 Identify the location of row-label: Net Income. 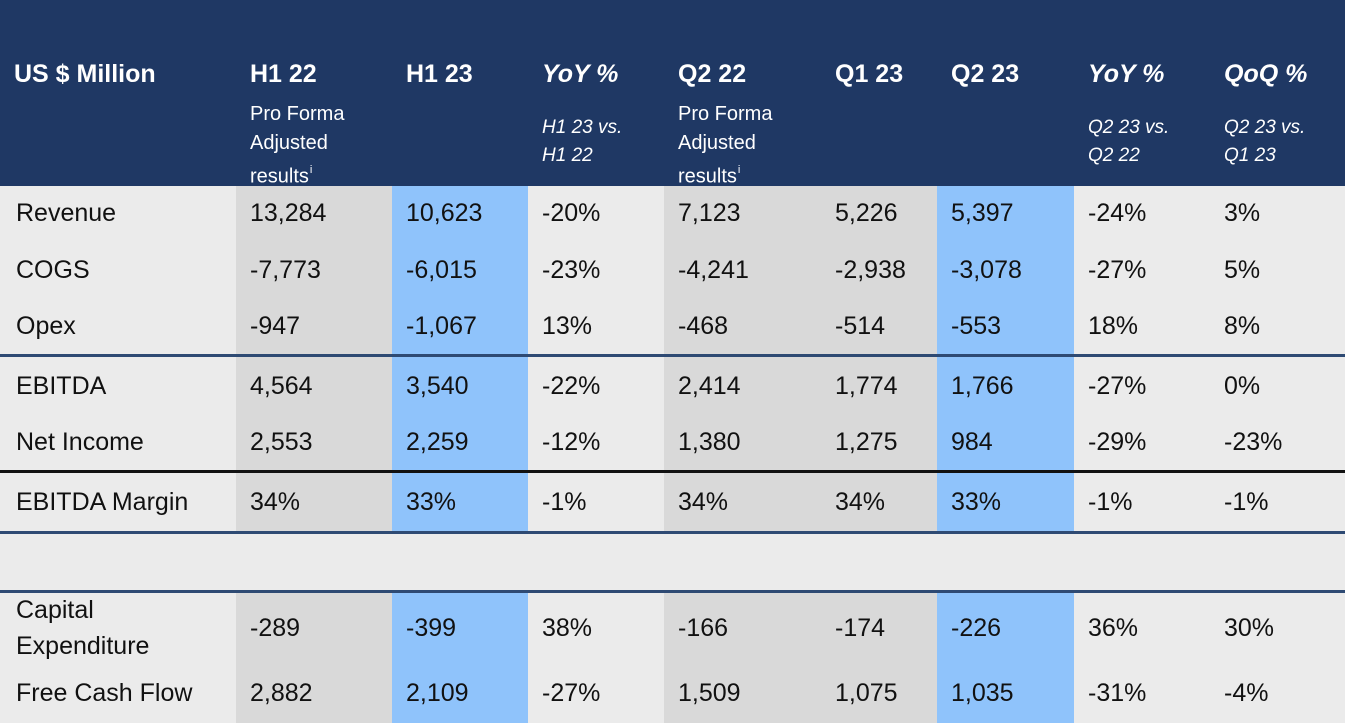
(80, 442).